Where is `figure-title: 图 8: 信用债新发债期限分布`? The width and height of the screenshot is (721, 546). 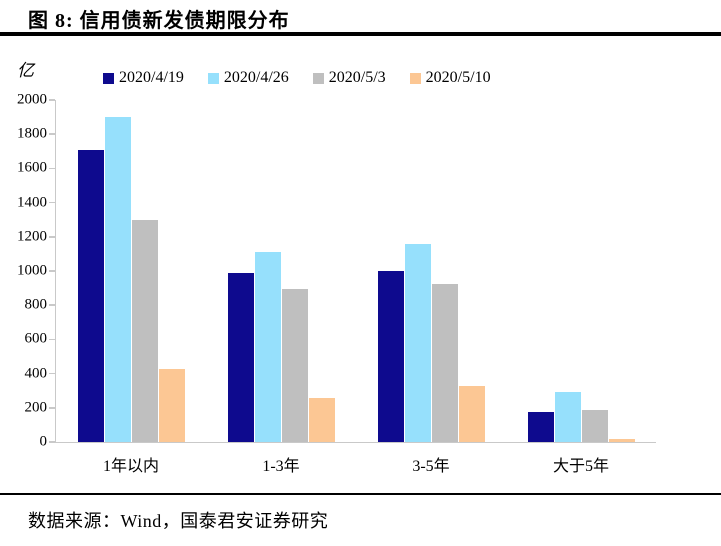
figure-title: 图 8: 信用债新发债期限分布 is located at coordinates (159, 21).